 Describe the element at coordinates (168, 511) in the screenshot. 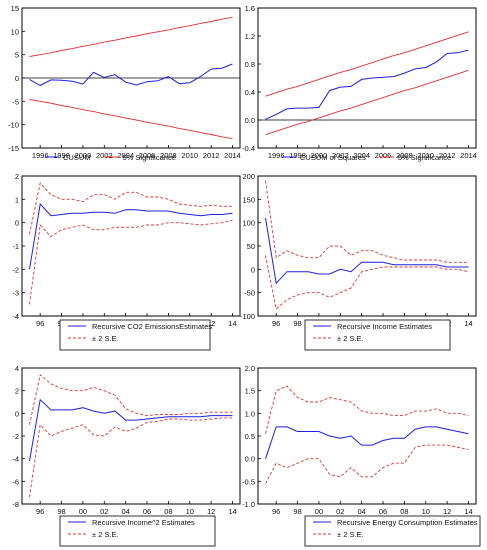

I see `x-tick-label: 08` at that location.